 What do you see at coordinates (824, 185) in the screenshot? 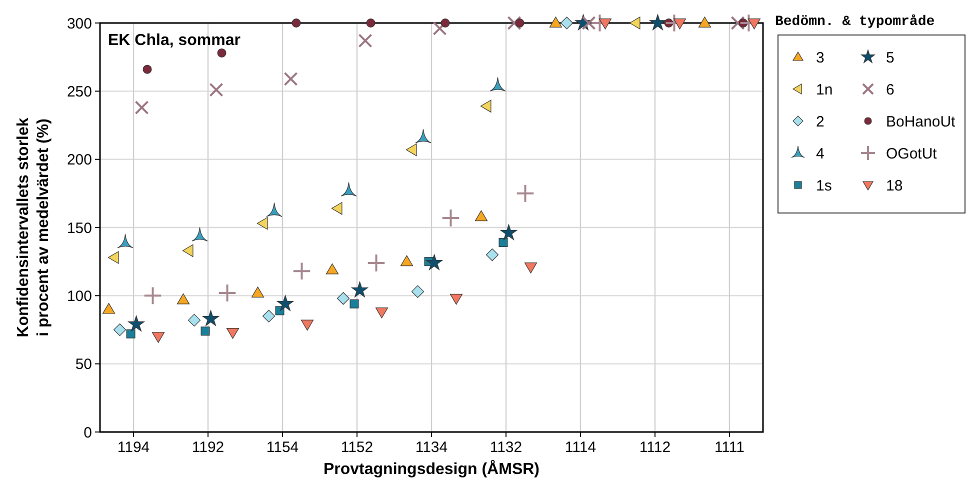
I see `legend-label: 1s` at bounding box center [824, 185].